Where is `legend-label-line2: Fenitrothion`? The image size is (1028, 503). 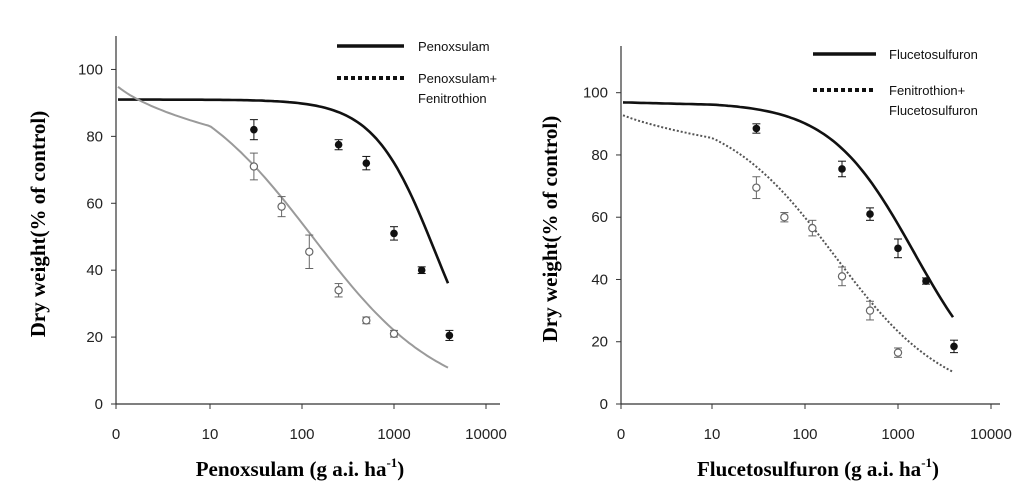
legend-label-line2: Fenitrothion is located at coordinates (452, 98).